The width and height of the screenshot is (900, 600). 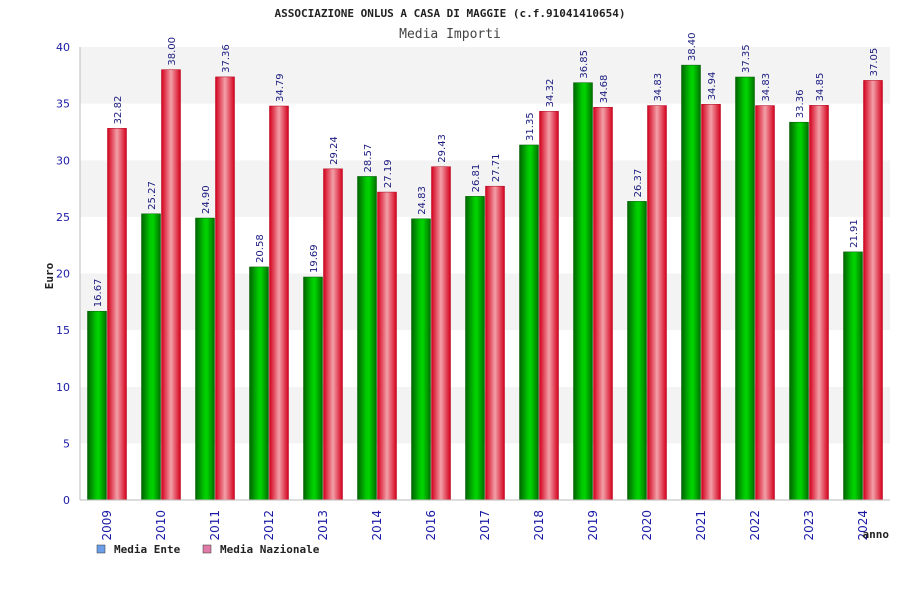 I want to click on y-tick-label: 20, so click(x=63, y=274).